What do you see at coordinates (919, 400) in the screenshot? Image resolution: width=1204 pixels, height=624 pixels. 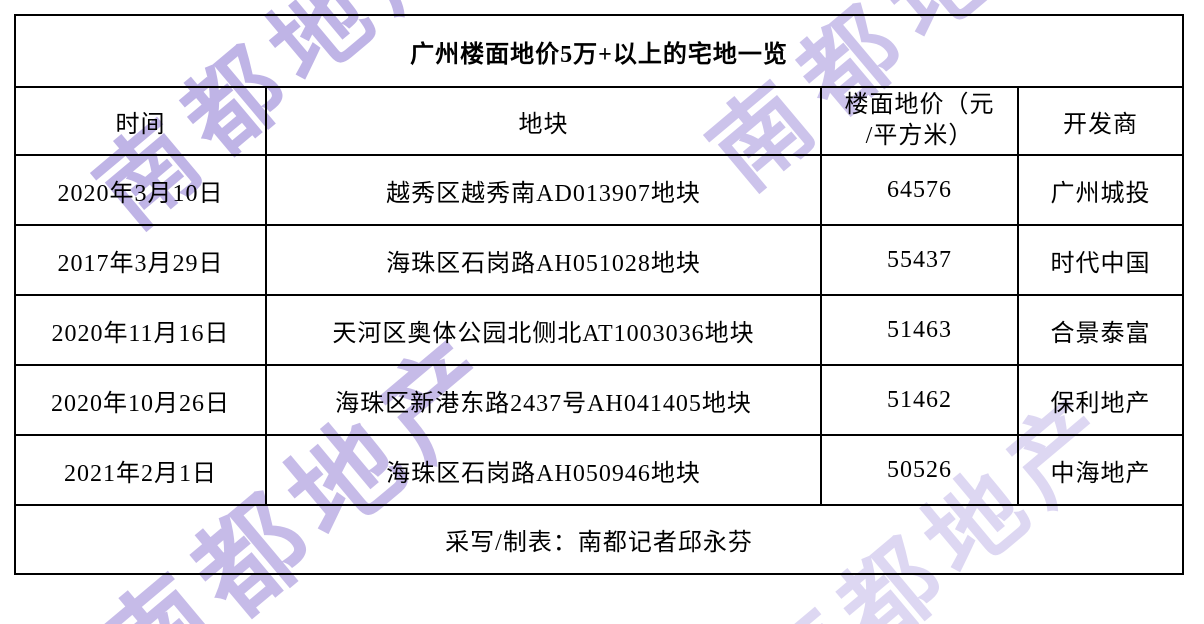 I see `cell-price: 51462` at bounding box center [919, 400].